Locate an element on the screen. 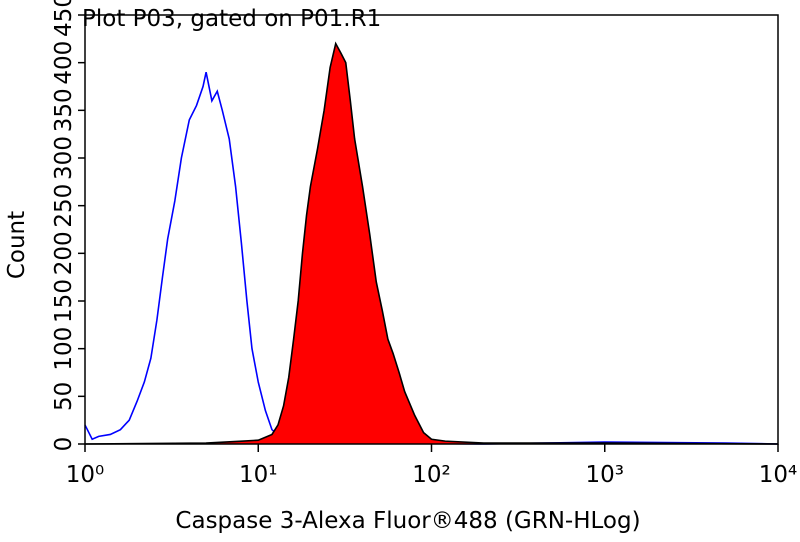 This screenshot has width=800, height=542. x-tick-label: 10¹ is located at coordinates (258, 475).